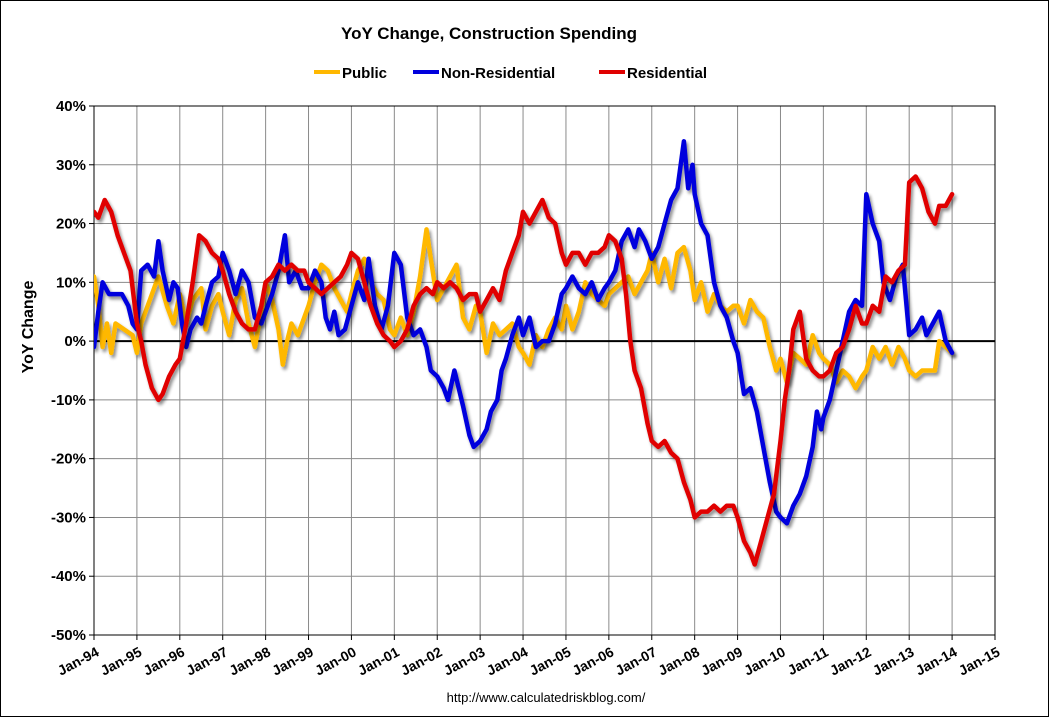 The image size is (1049, 718). What do you see at coordinates (678, 660) in the screenshot?
I see `x-tick-label: Jan-08` at bounding box center [678, 660].